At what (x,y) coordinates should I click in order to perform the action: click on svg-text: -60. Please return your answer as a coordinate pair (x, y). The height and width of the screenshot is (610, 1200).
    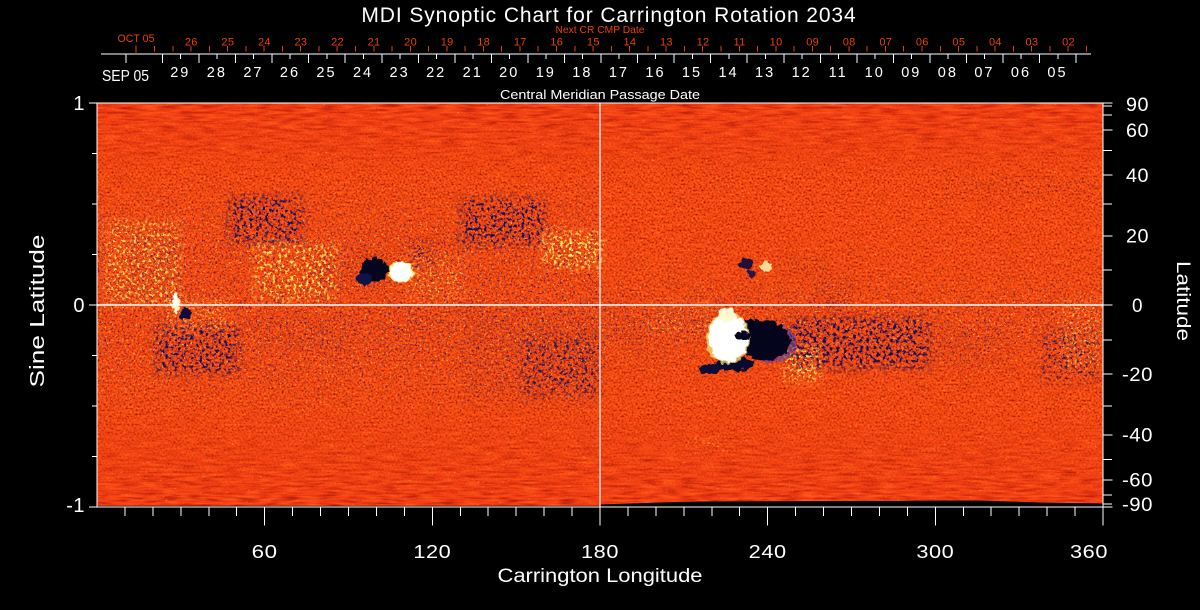
    Looking at the image, I should click on (1137, 481).